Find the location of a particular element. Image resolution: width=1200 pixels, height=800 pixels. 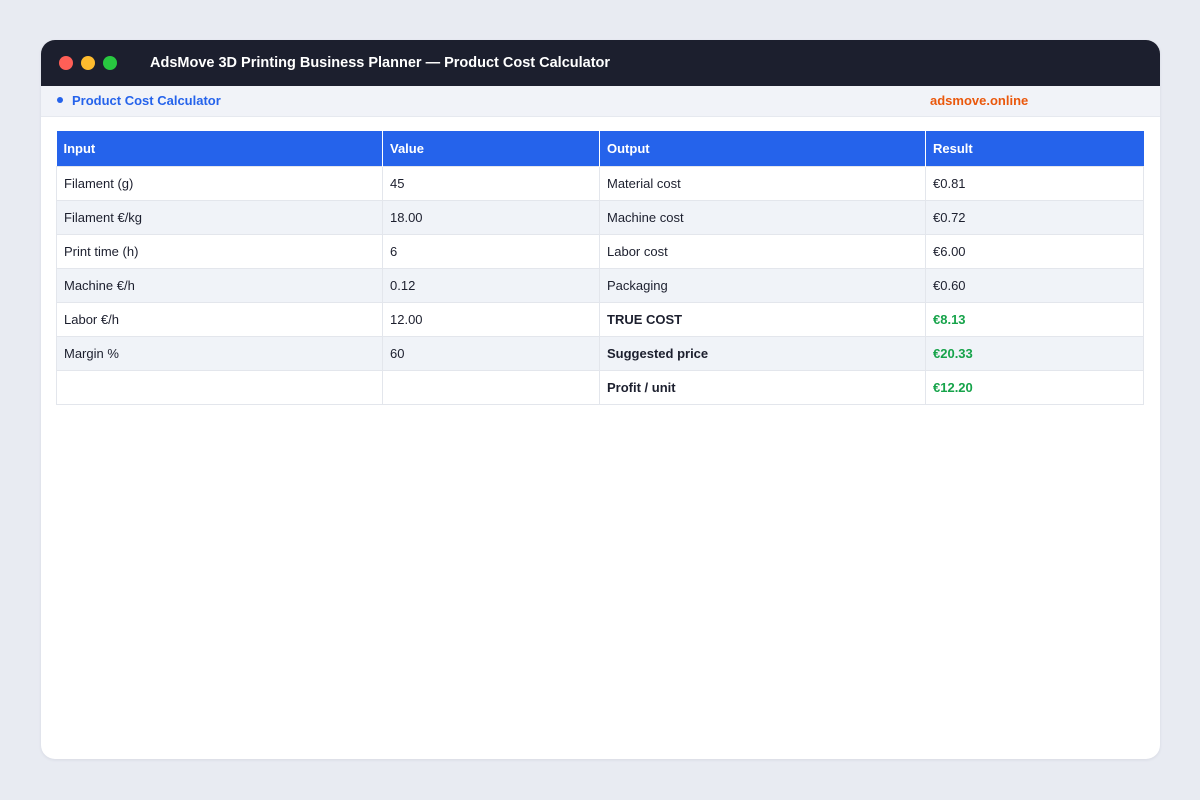

output-label: Packaging is located at coordinates (762, 285).